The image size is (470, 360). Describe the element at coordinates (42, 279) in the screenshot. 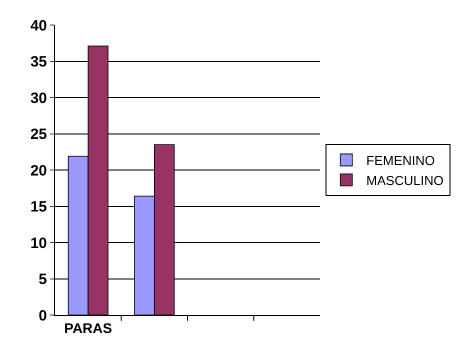

I see `y-tick-label: 5` at that location.